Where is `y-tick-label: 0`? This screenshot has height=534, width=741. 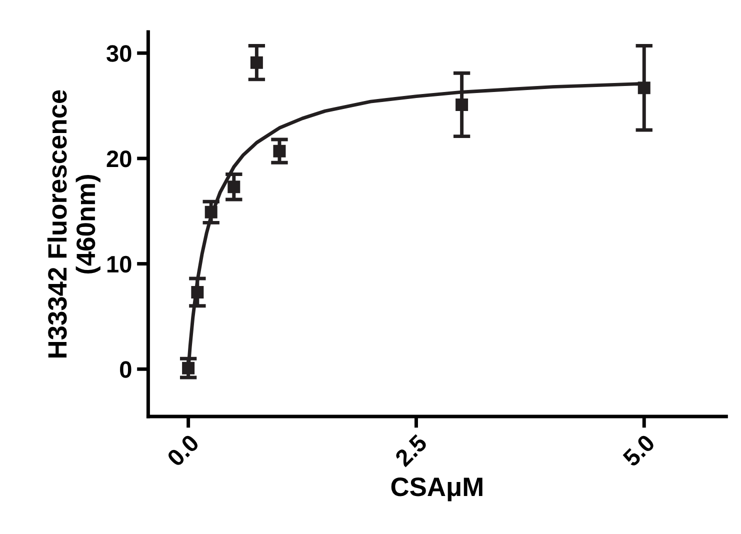 y-tick-label: 0 is located at coordinates (126, 369).